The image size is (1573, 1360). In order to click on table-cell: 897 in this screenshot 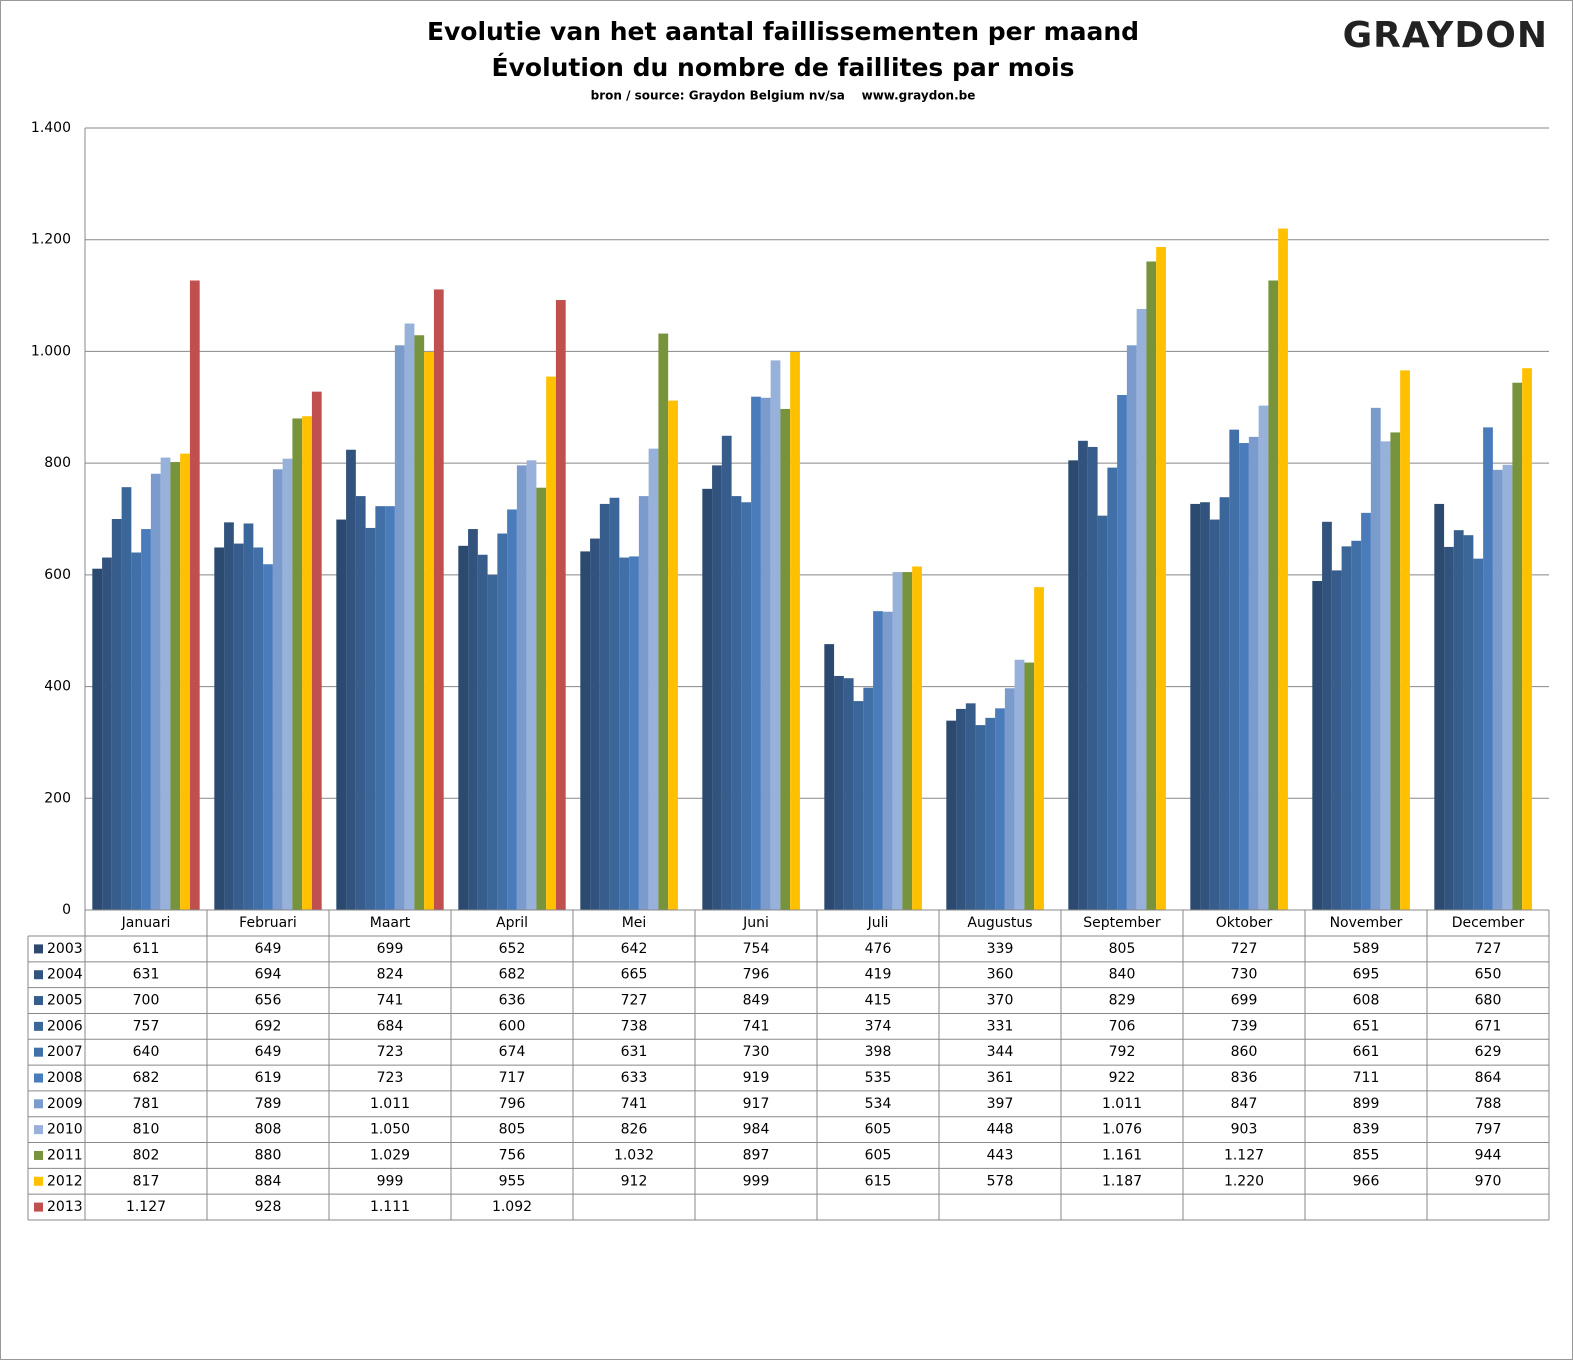, I will do `click(756, 1155)`.